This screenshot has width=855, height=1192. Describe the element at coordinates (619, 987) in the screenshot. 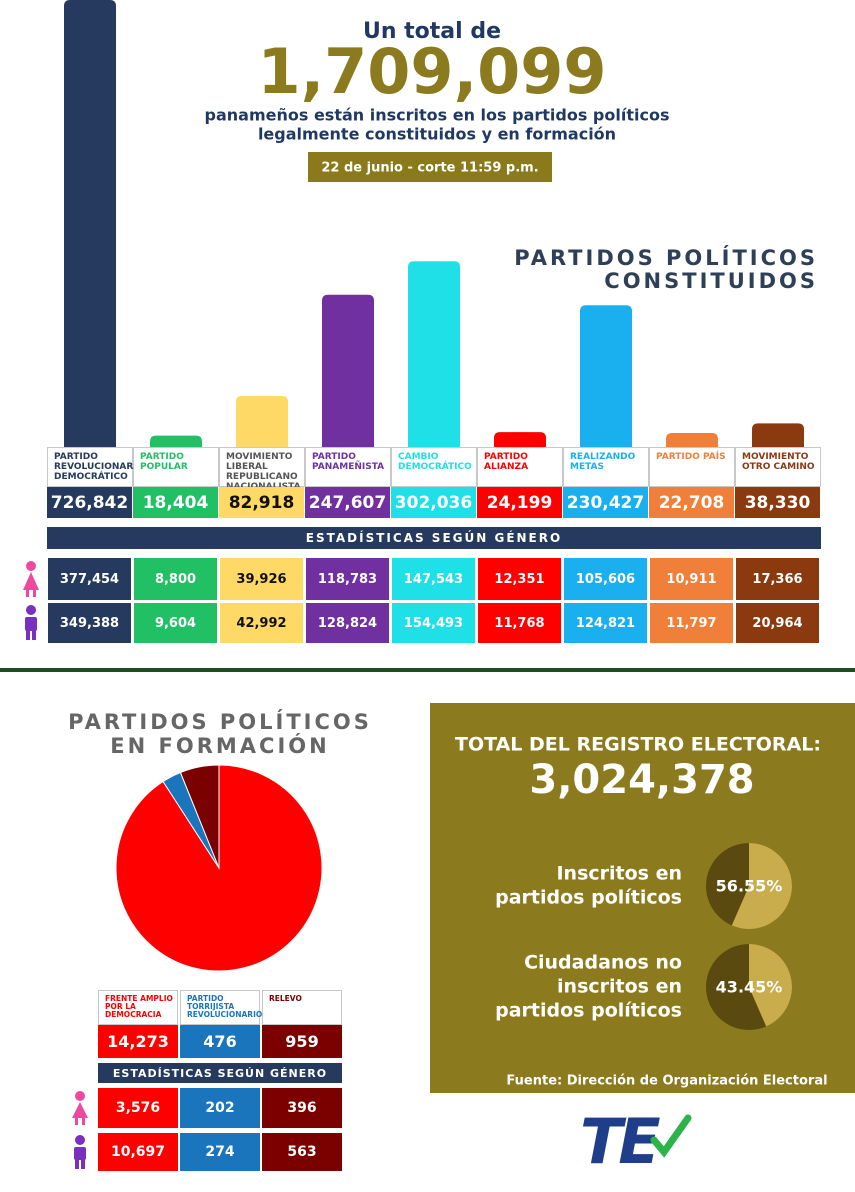

I see `registry-item-label: inscritos en` at that location.